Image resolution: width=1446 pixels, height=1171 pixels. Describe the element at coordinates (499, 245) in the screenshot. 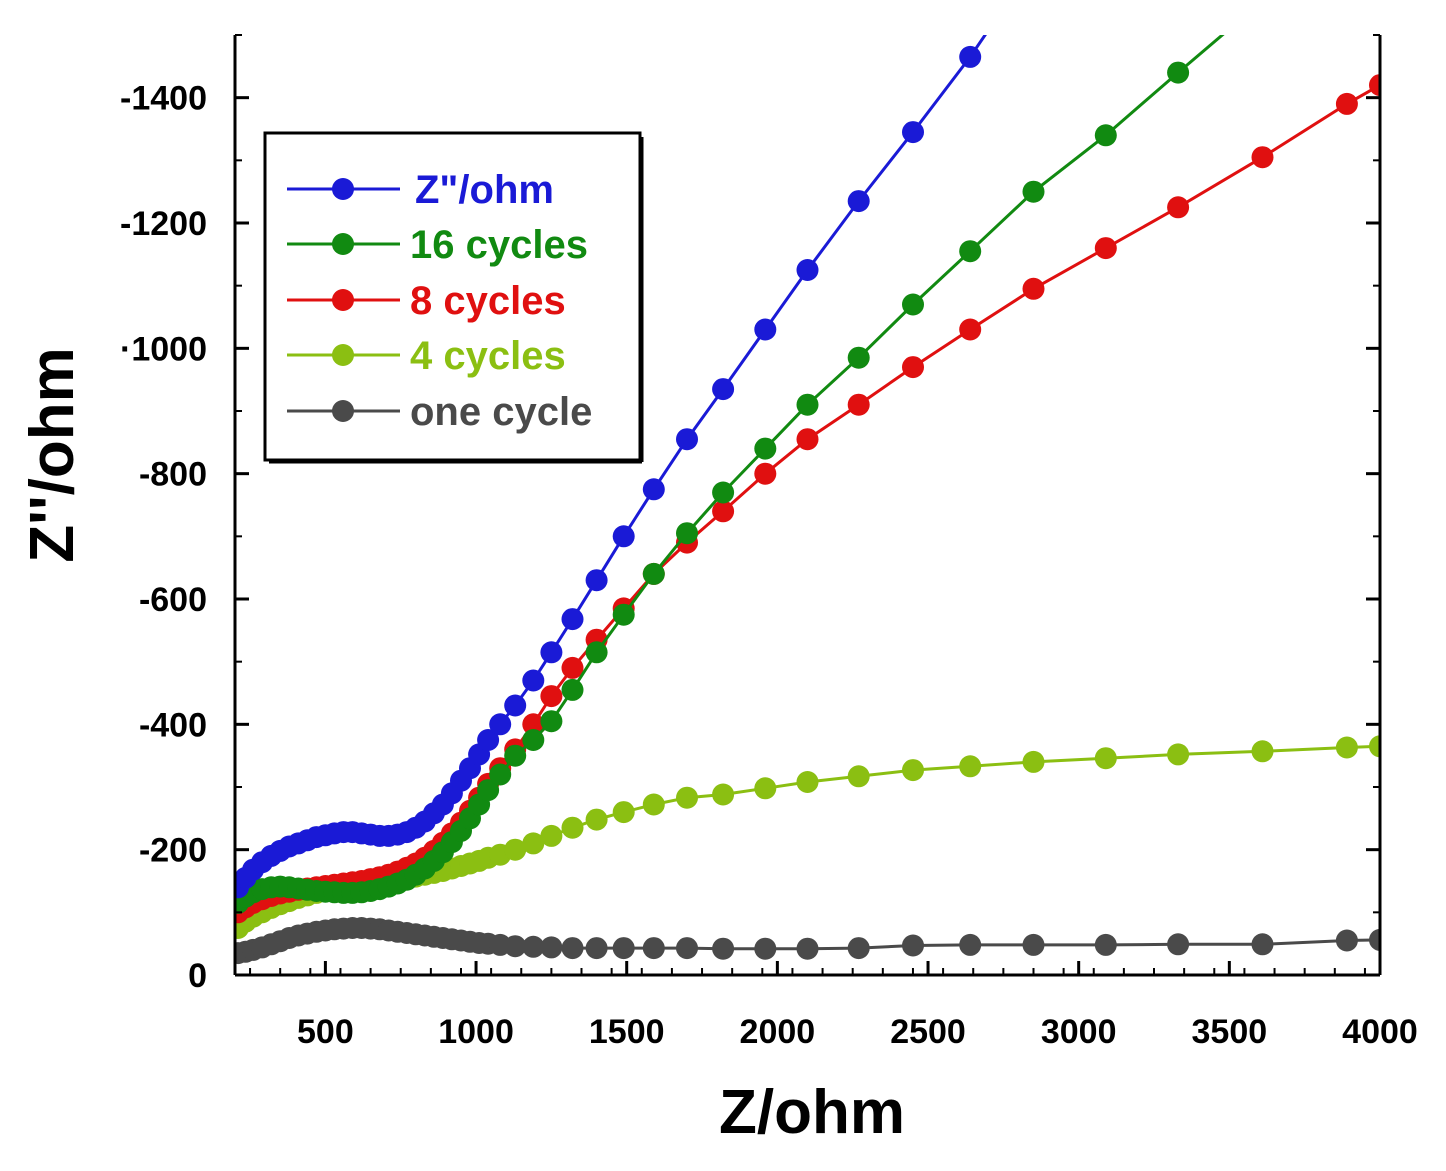

I see `legend-label: 16 cycles` at that location.